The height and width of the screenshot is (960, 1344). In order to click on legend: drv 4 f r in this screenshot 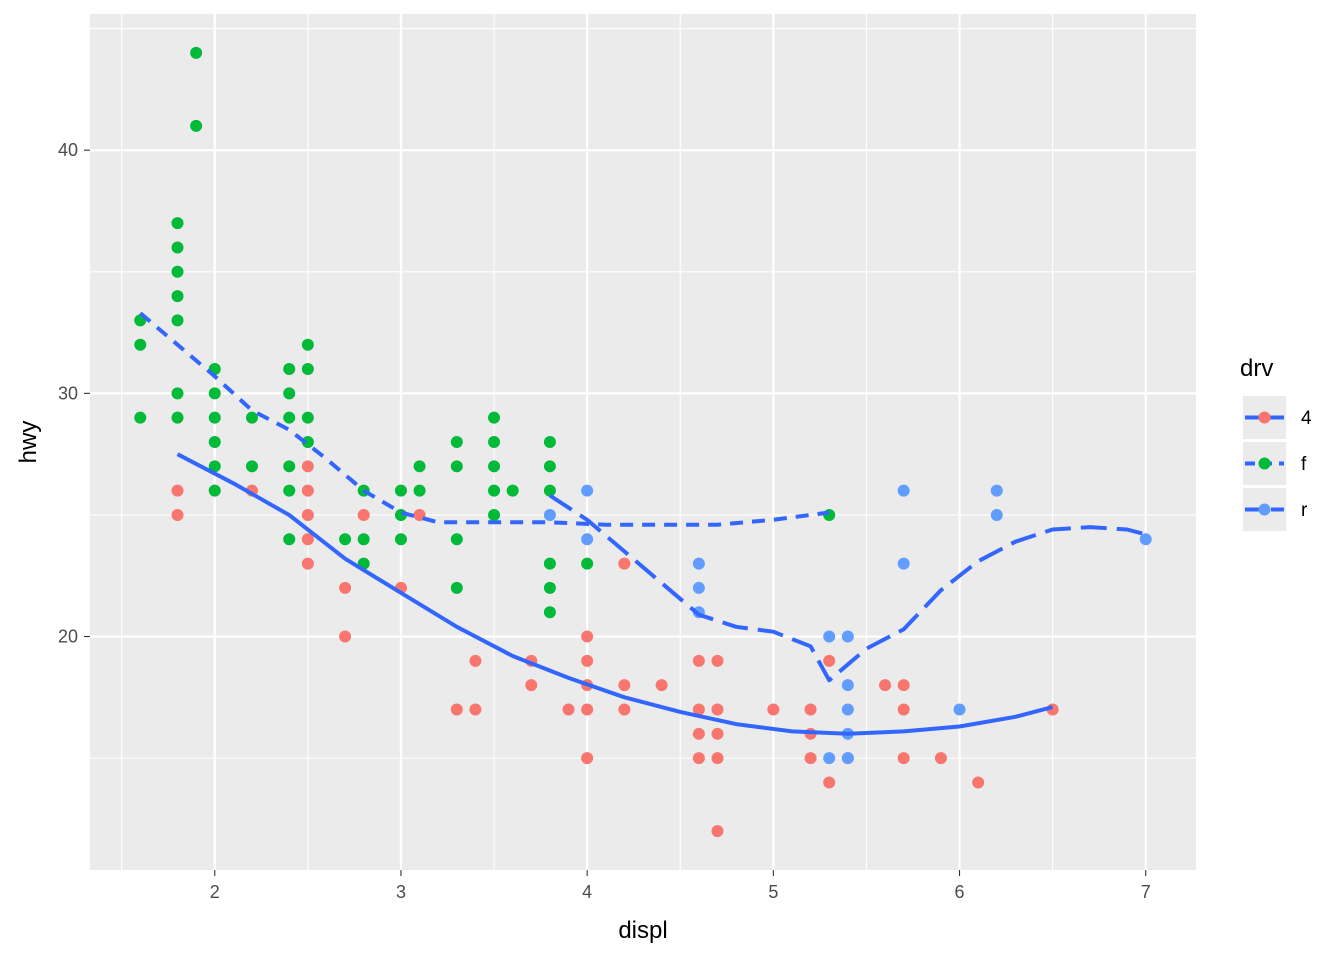, I will do `click(1276, 443)`.